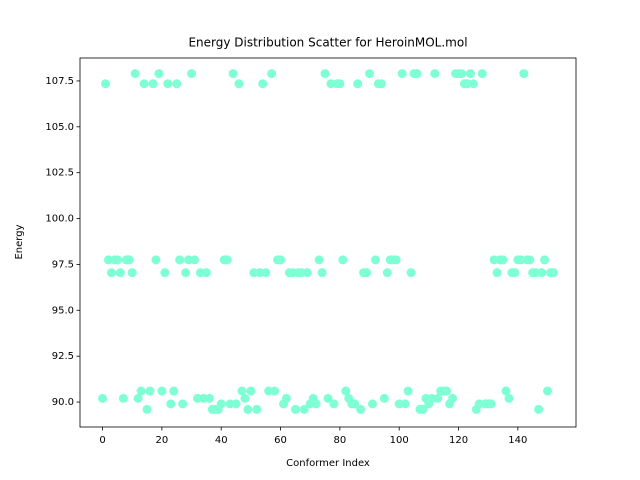 Image resolution: width=640 pixels, height=480 pixels. What do you see at coordinates (63, 356) in the screenshot?
I see `y-tick-label: 92.5` at bounding box center [63, 356].